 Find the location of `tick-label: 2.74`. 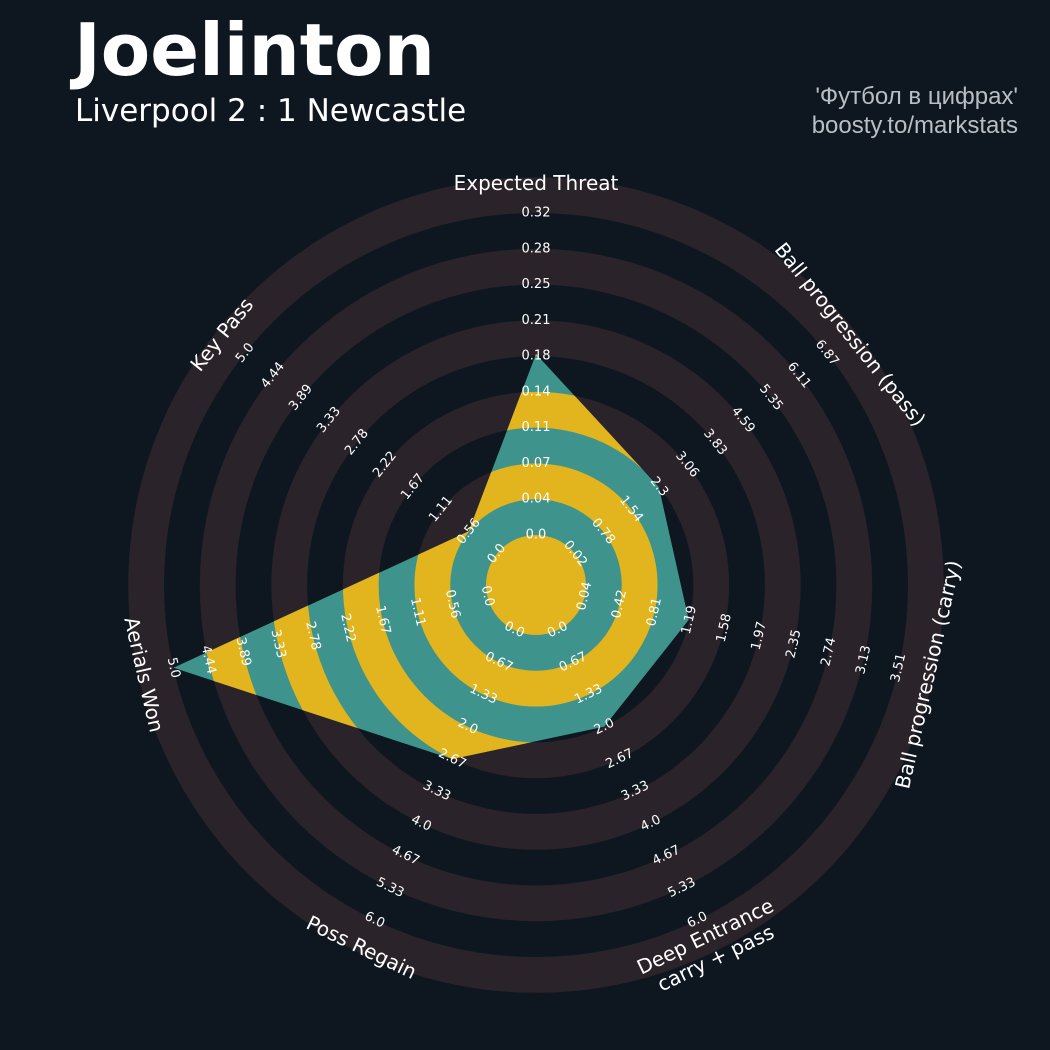

tick-label: 2.74 is located at coordinates (828, 652).